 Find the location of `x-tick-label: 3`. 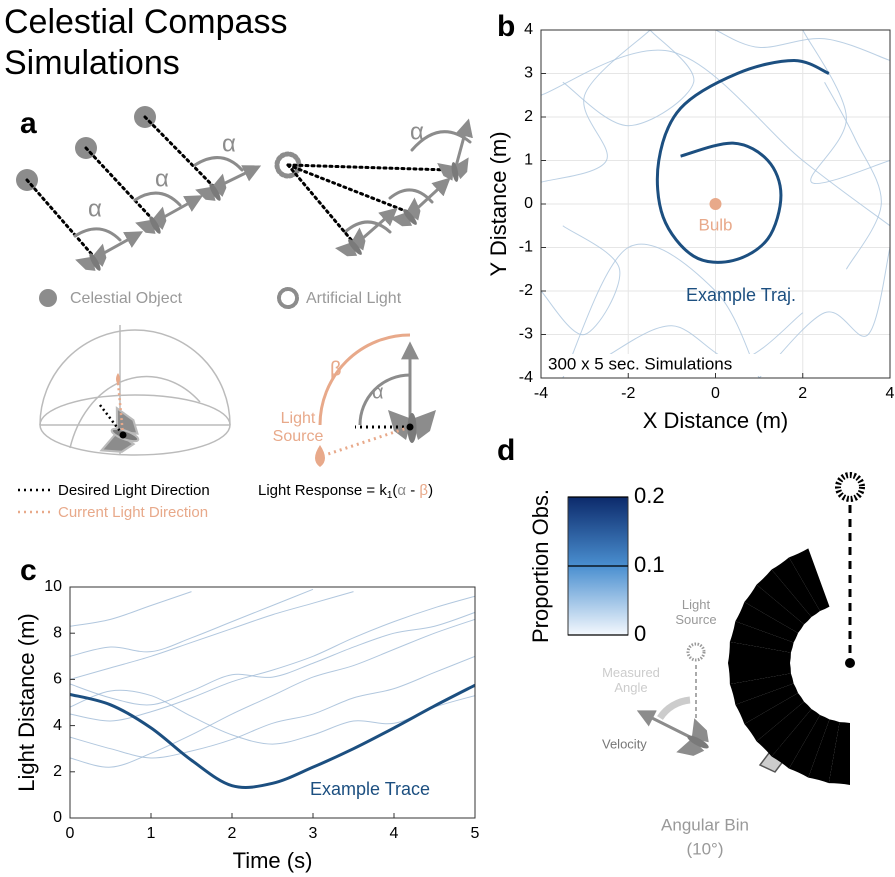

x-tick-label: 3 is located at coordinates (313, 833).